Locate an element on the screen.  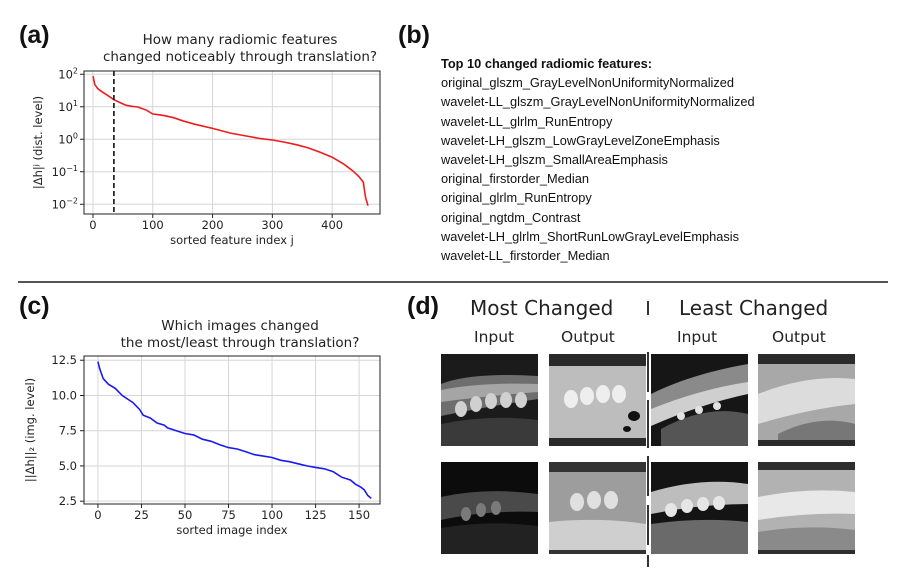
header-separator is located at coordinates (648, 308).